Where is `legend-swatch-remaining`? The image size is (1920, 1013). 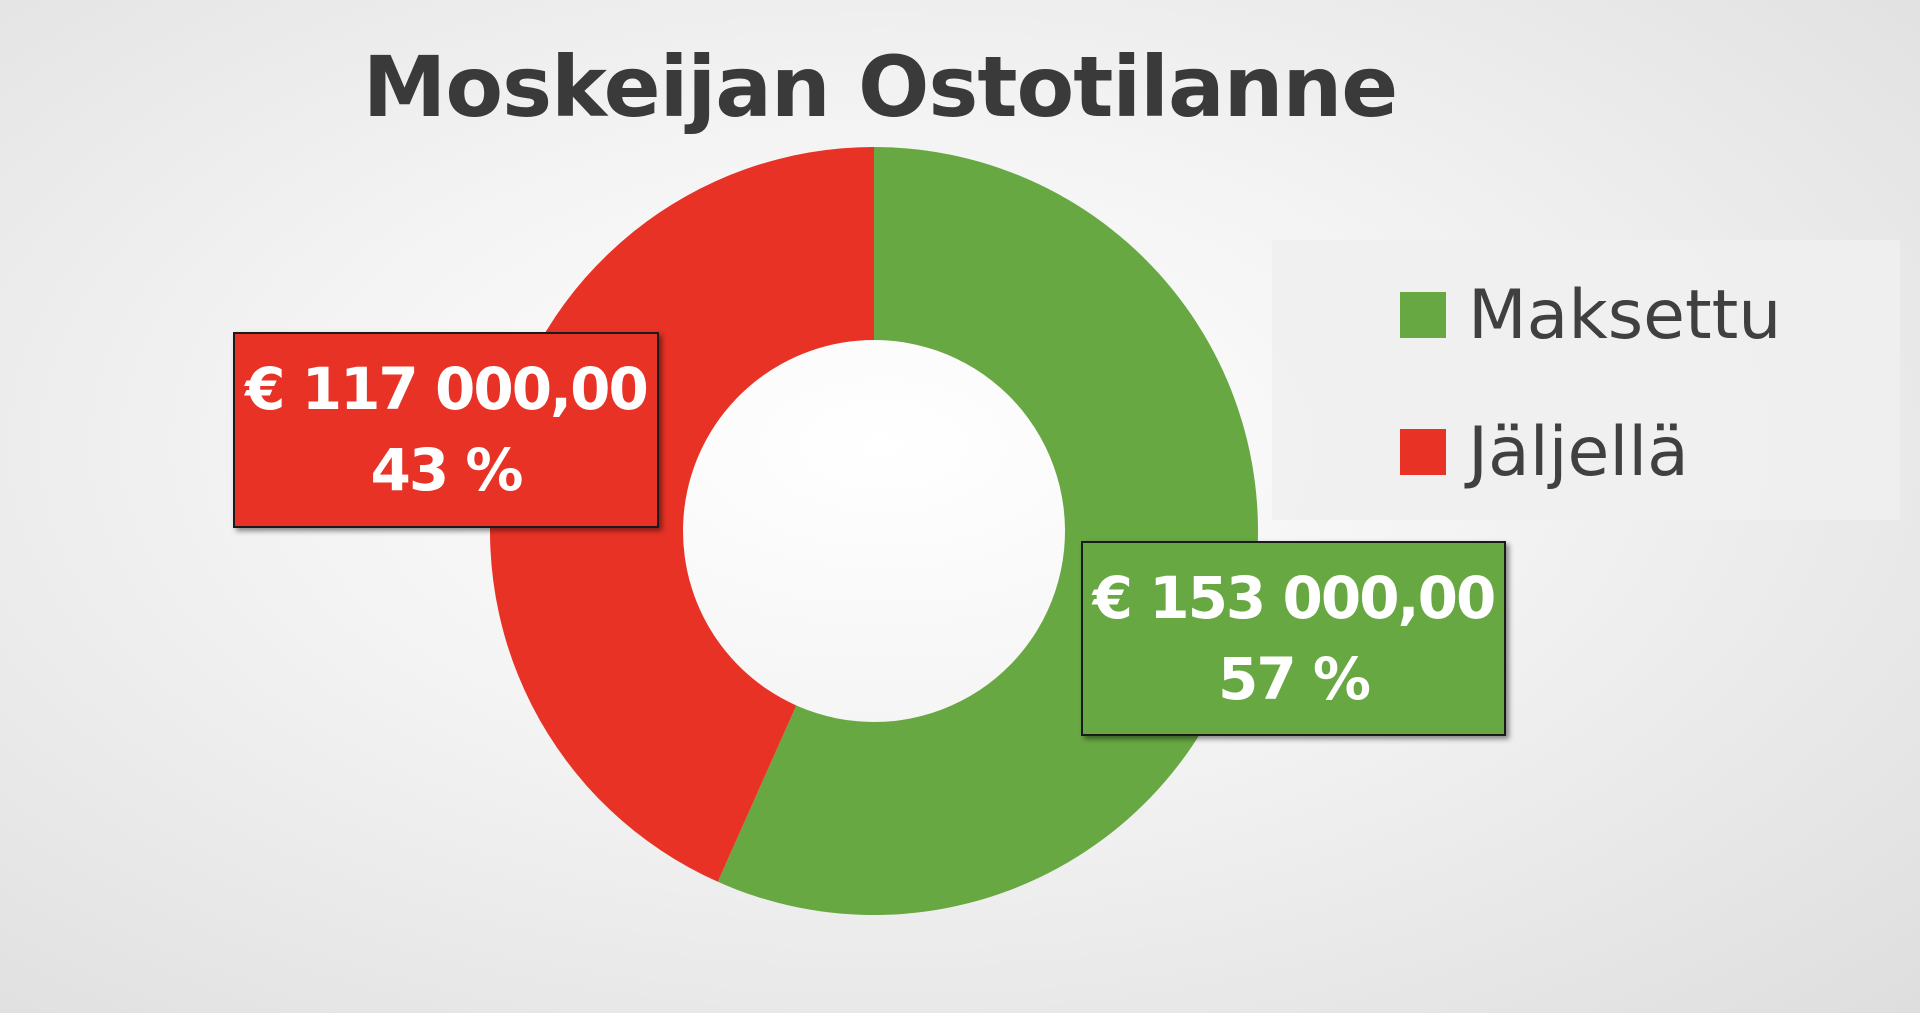
legend-swatch-remaining is located at coordinates (1423, 452).